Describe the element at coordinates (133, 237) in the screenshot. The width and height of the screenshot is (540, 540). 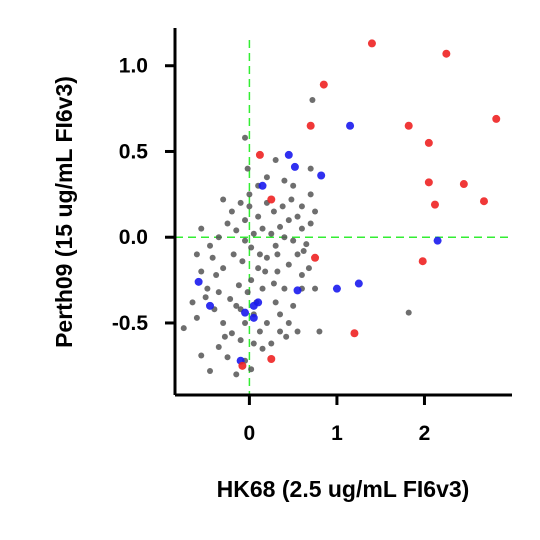
I see `y-tick-label: 0.0` at that location.